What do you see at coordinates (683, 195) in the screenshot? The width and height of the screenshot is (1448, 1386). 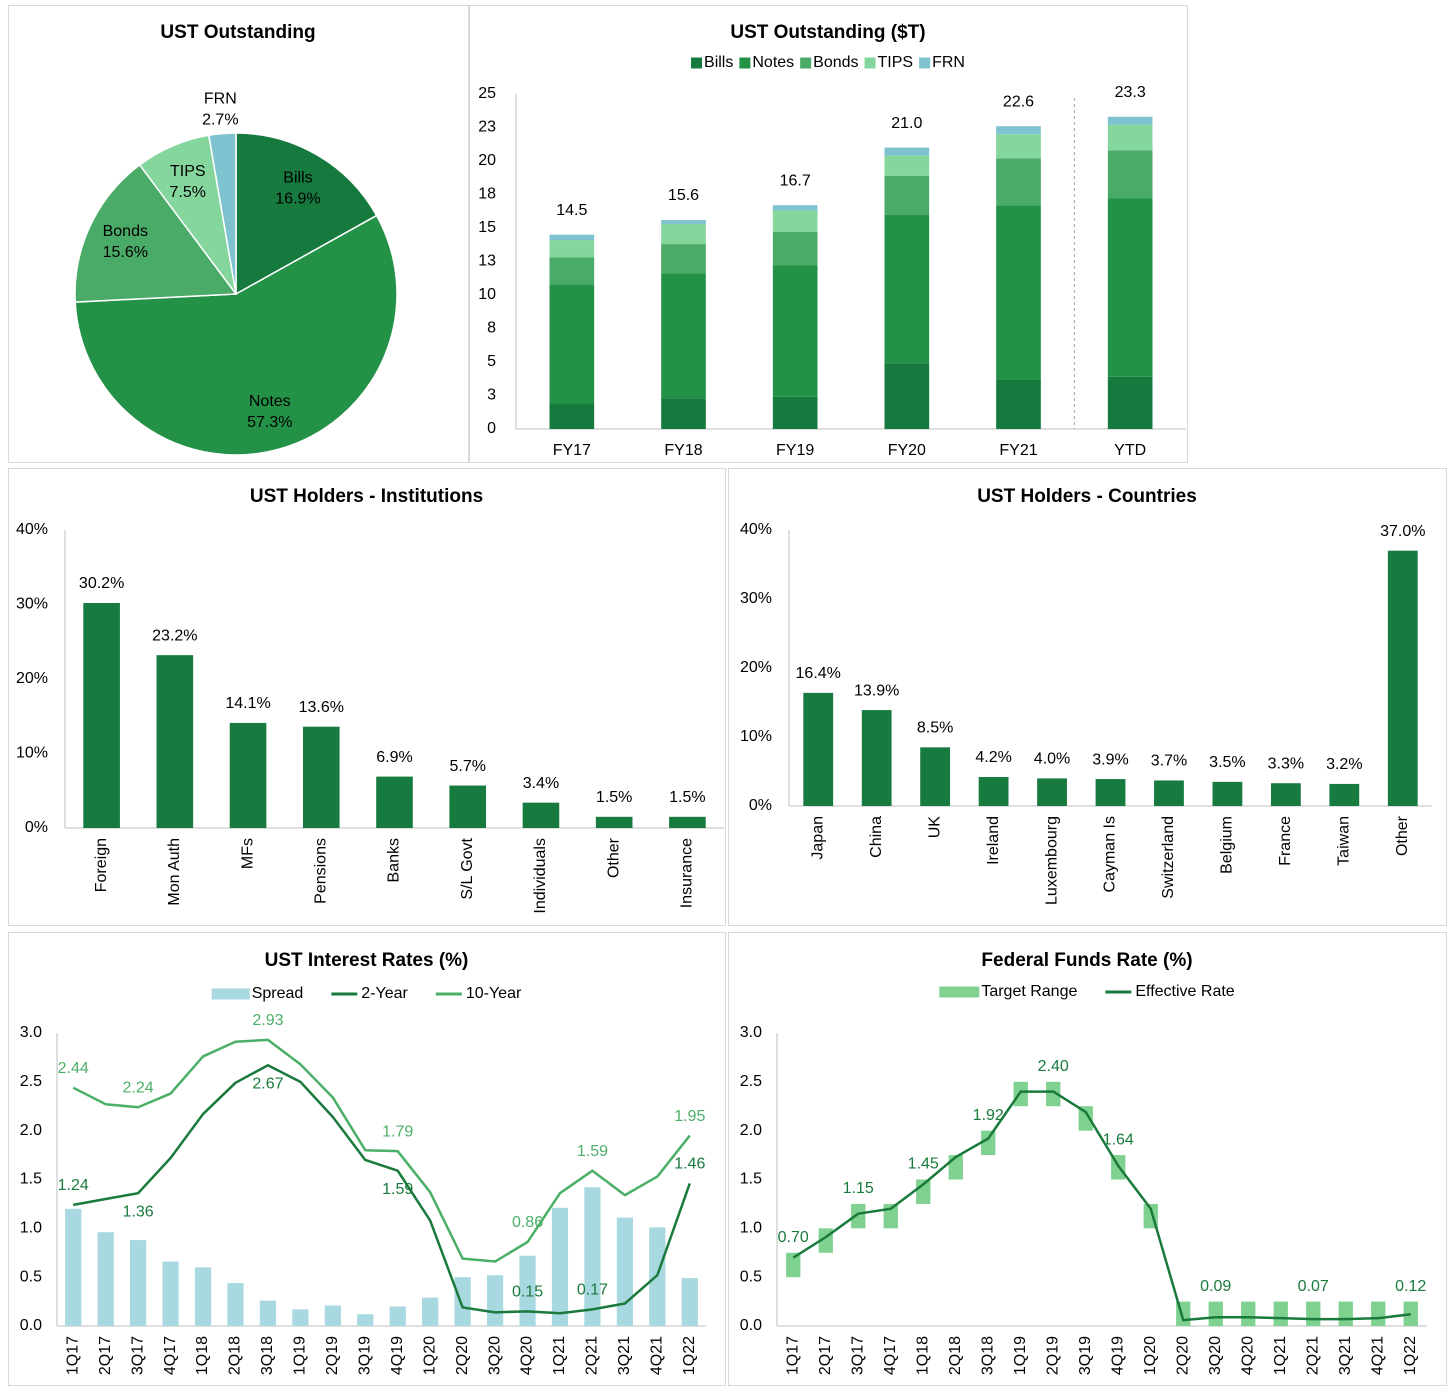 I see `total-label: 15.6` at bounding box center [683, 195].